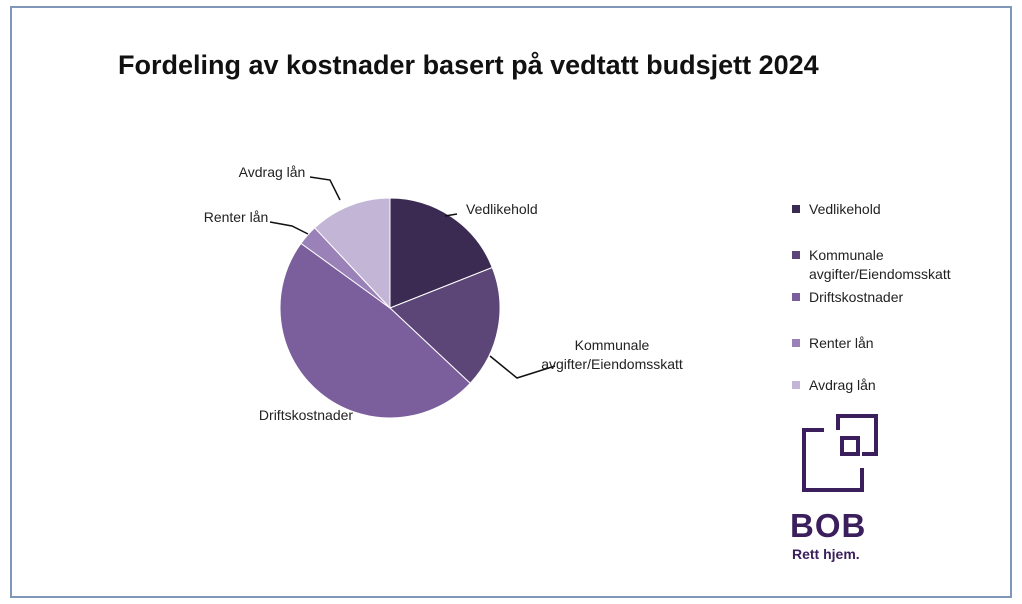  I want to click on legend-item-2: Driftskostnader, so click(847, 297).